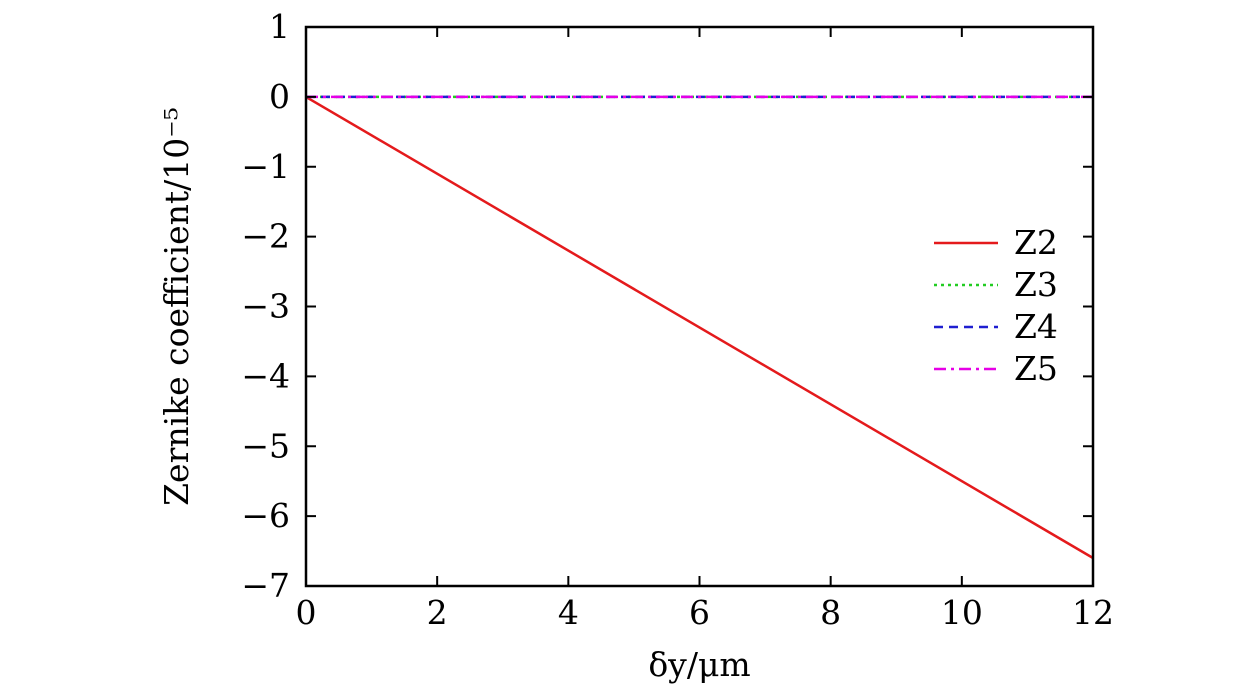 This screenshot has height=693, width=1260. What do you see at coordinates (699, 612) in the screenshot?
I see `x-tick-label: 6` at bounding box center [699, 612].